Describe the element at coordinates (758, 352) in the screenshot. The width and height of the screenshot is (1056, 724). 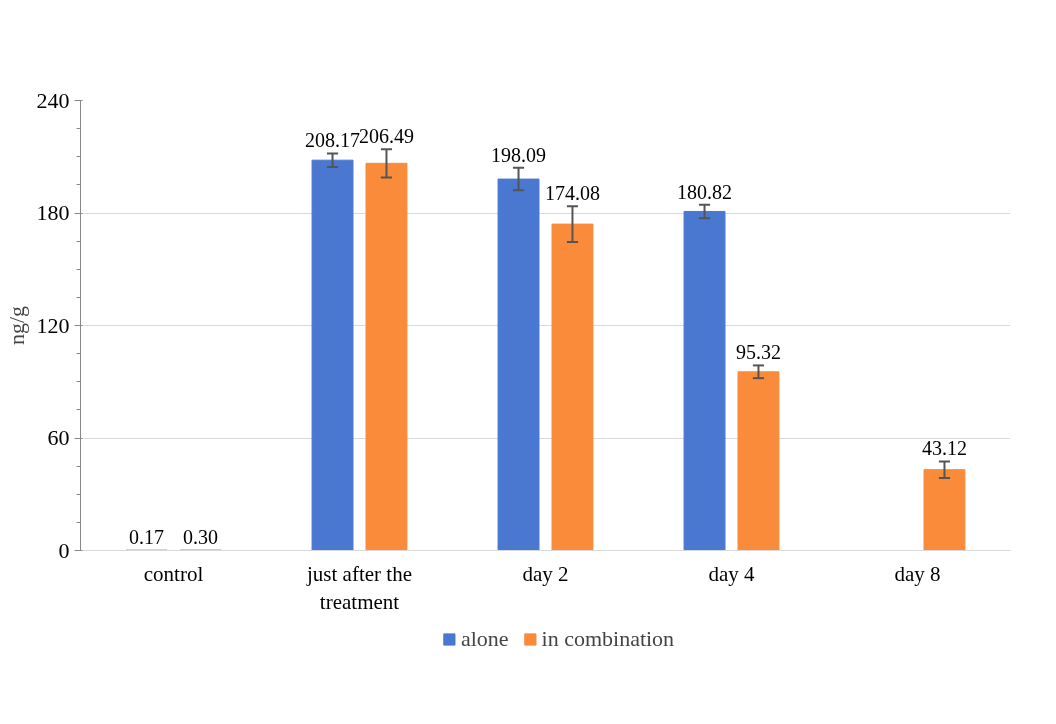
I see `data-label: 95.32` at that location.